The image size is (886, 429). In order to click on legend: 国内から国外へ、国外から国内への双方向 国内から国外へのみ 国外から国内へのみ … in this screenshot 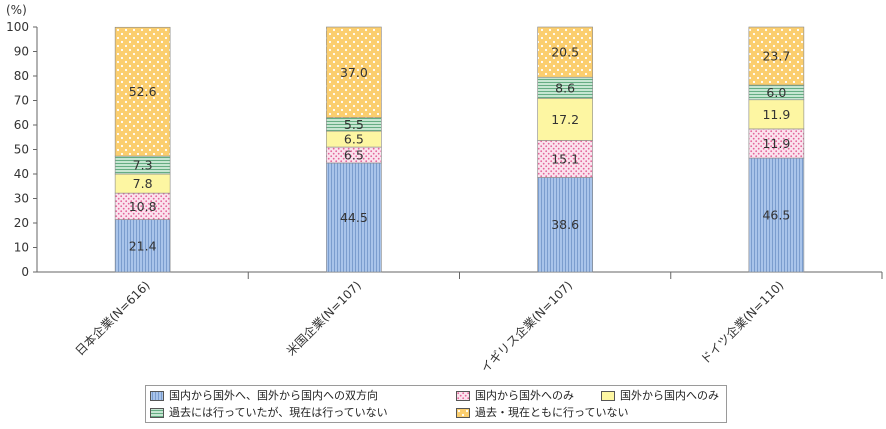, I will do `click(436, 404)`.